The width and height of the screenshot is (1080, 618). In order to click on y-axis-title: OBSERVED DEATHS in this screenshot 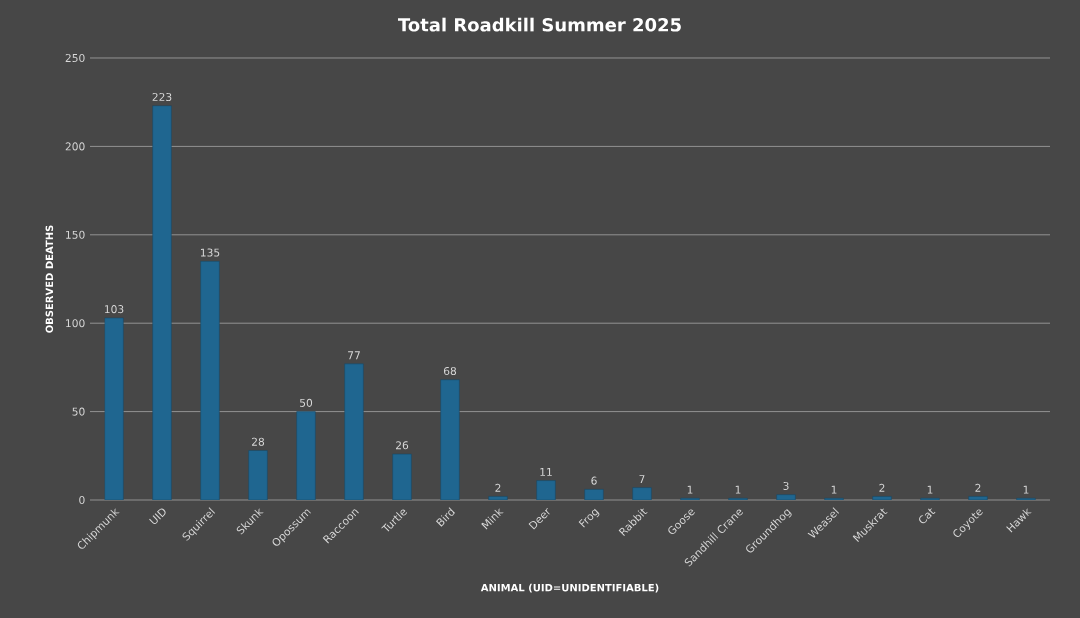, I will do `click(49, 279)`.